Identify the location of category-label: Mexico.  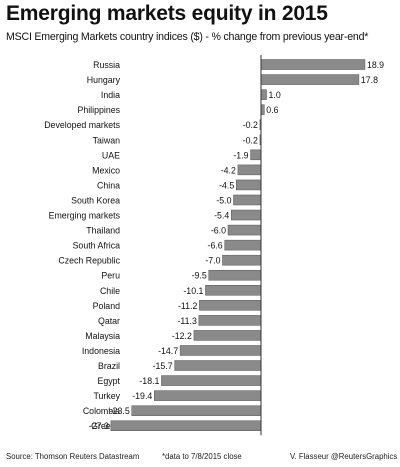
(106, 170).